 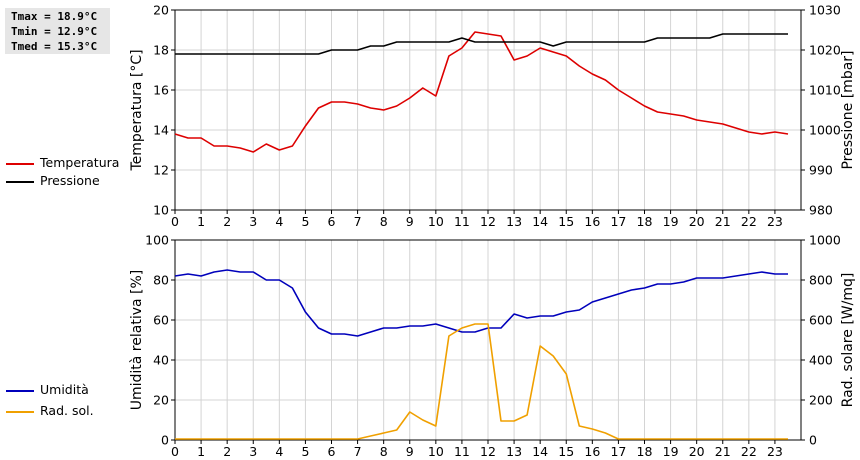 I want to click on chart-1-y2-tick-label: 980, so click(x=821, y=210).